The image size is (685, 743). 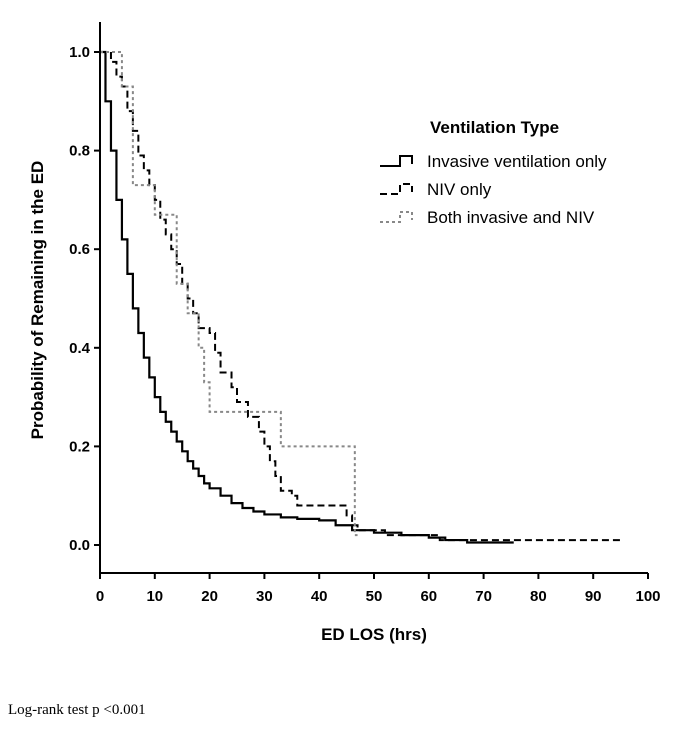 I want to click on x-tick-label: 30, so click(x=264, y=596).